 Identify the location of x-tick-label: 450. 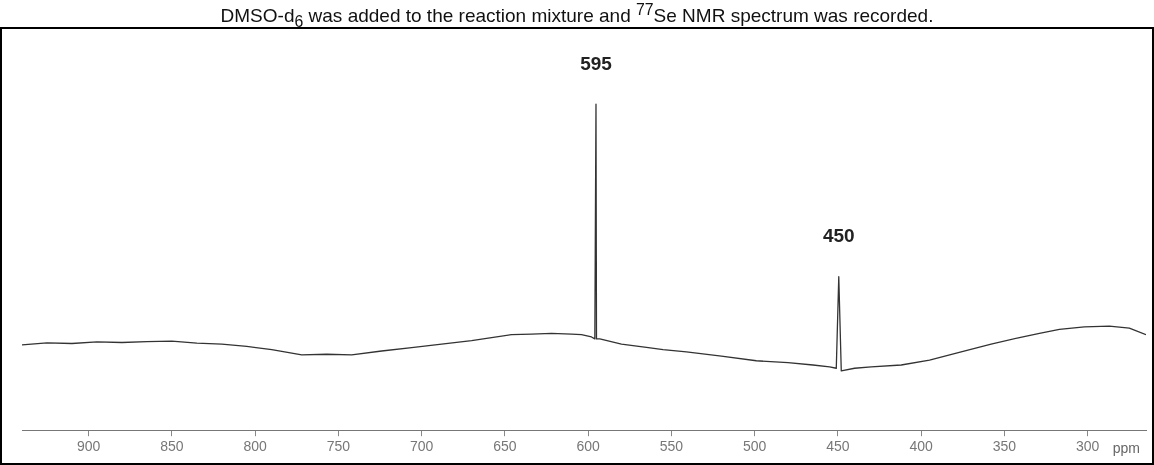
(838, 446).